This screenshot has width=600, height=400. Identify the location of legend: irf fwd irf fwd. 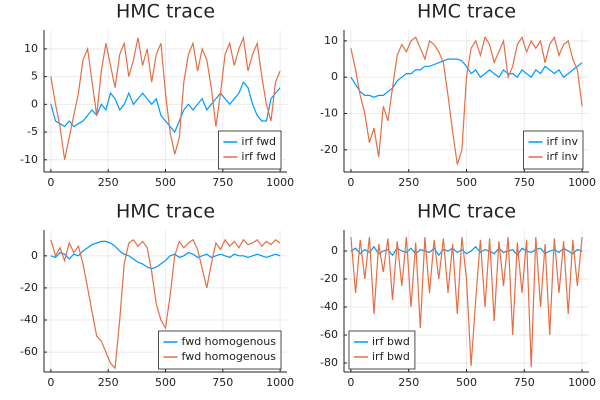
(249, 150).